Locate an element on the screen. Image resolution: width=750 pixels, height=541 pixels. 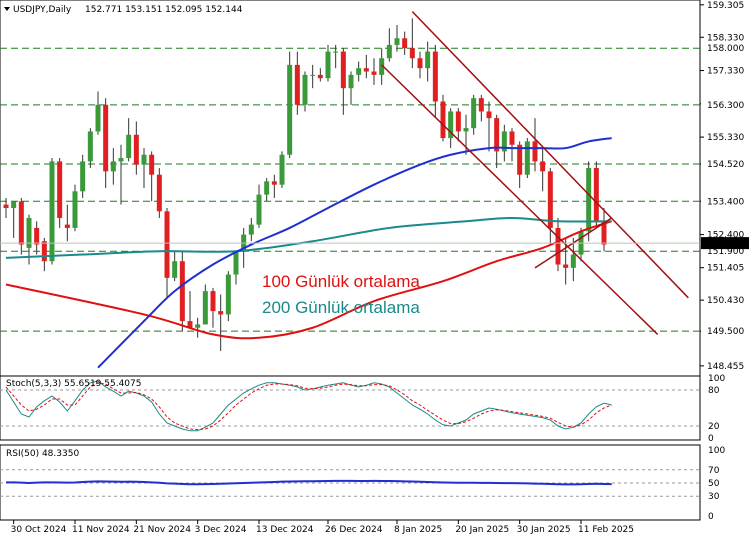
rsi-tick-label-3: 30 is located at coordinates (714, 497).